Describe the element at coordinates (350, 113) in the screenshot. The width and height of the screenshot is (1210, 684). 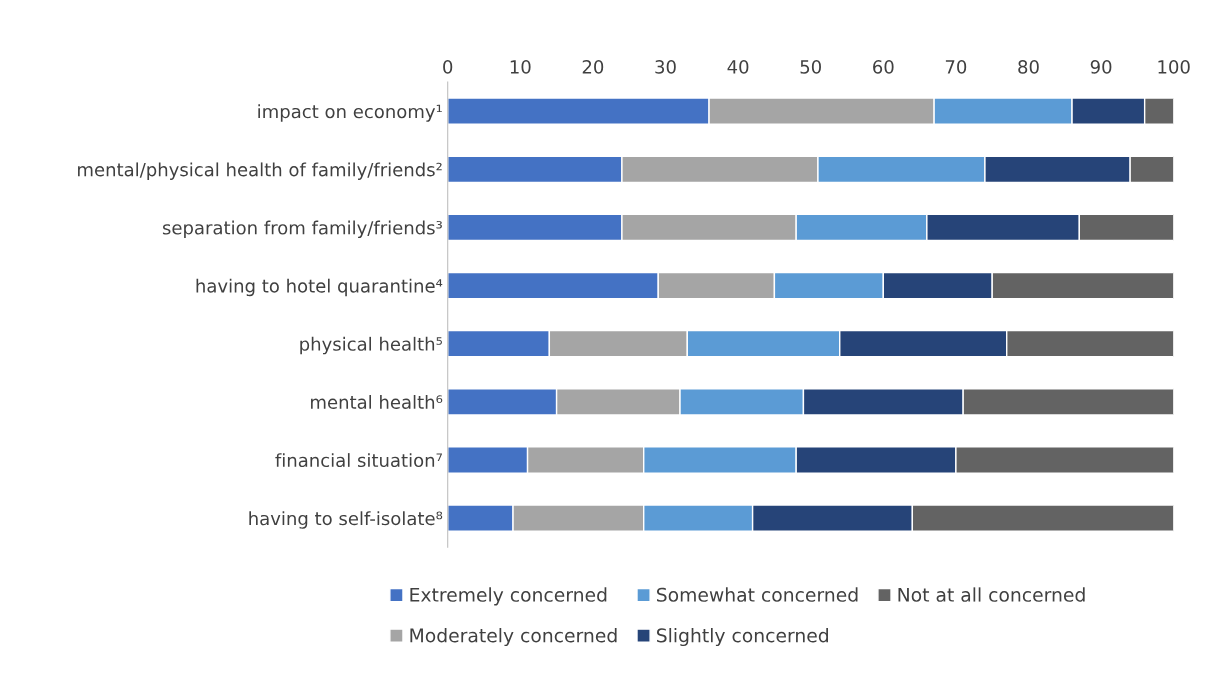
I see `y-tick-label: impact on economy¹` at that location.